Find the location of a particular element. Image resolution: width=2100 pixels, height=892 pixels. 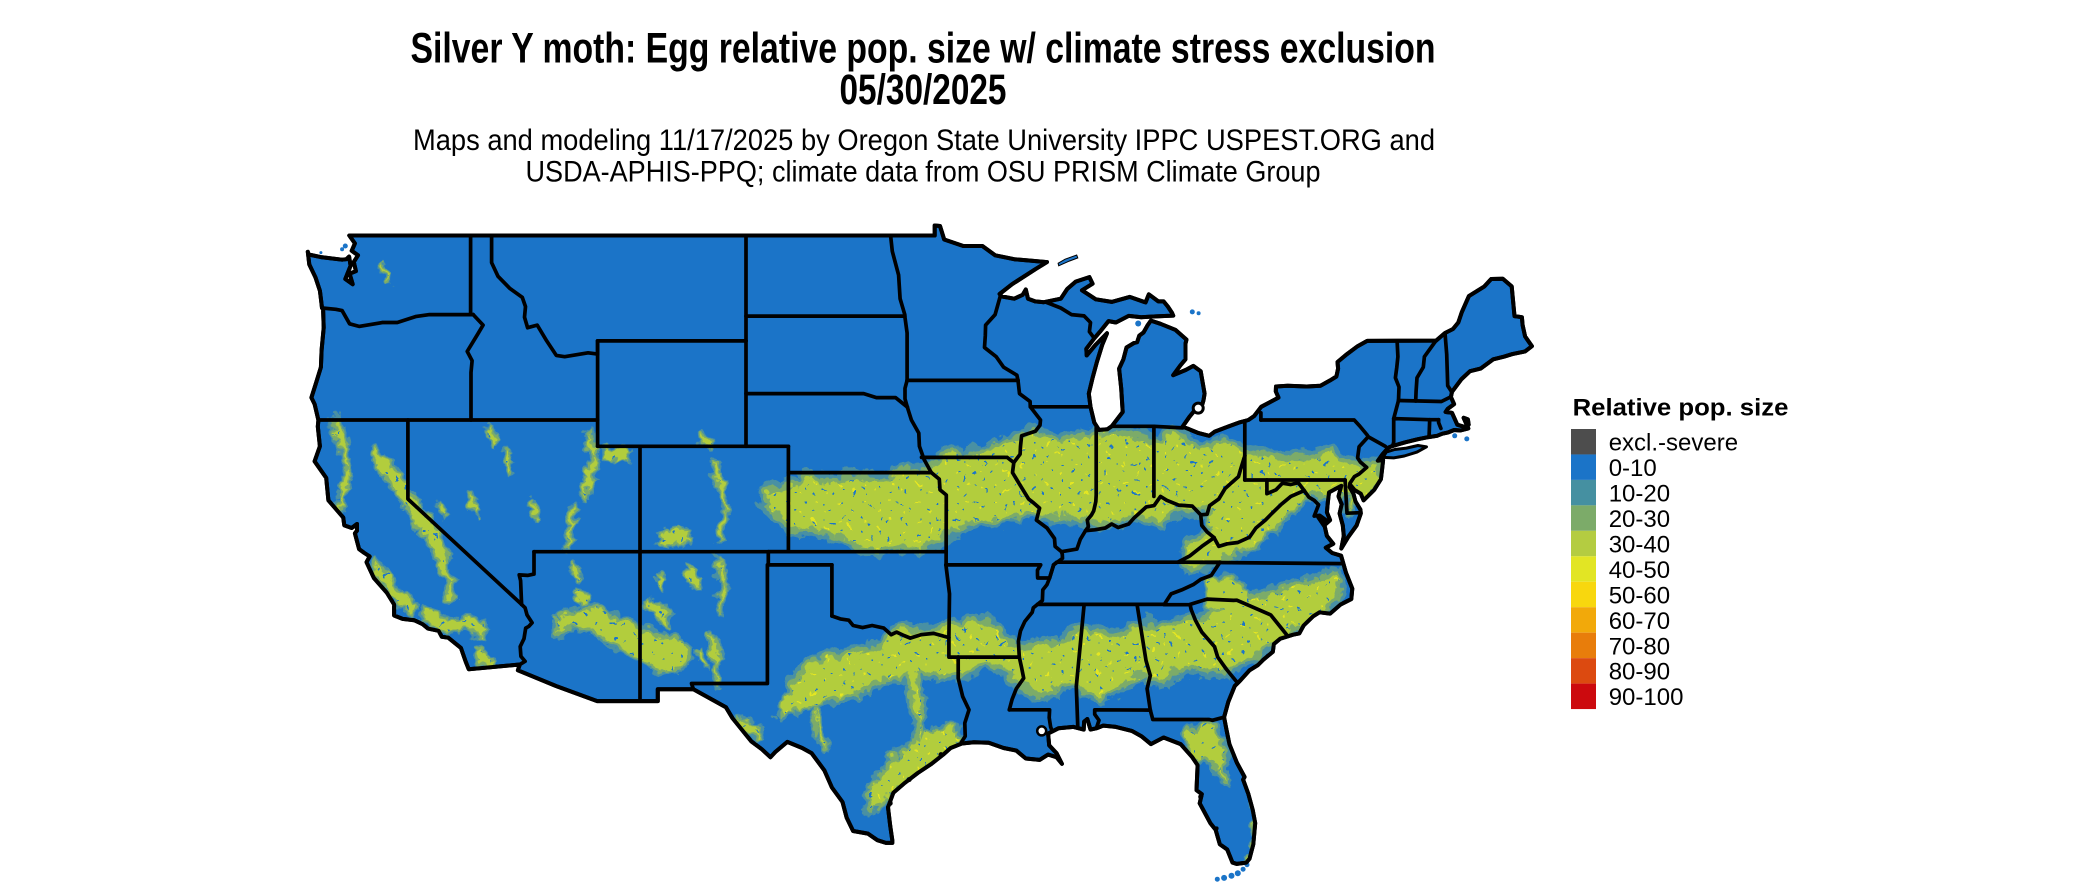

svg-text: 40-50 is located at coordinates (1639, 570).